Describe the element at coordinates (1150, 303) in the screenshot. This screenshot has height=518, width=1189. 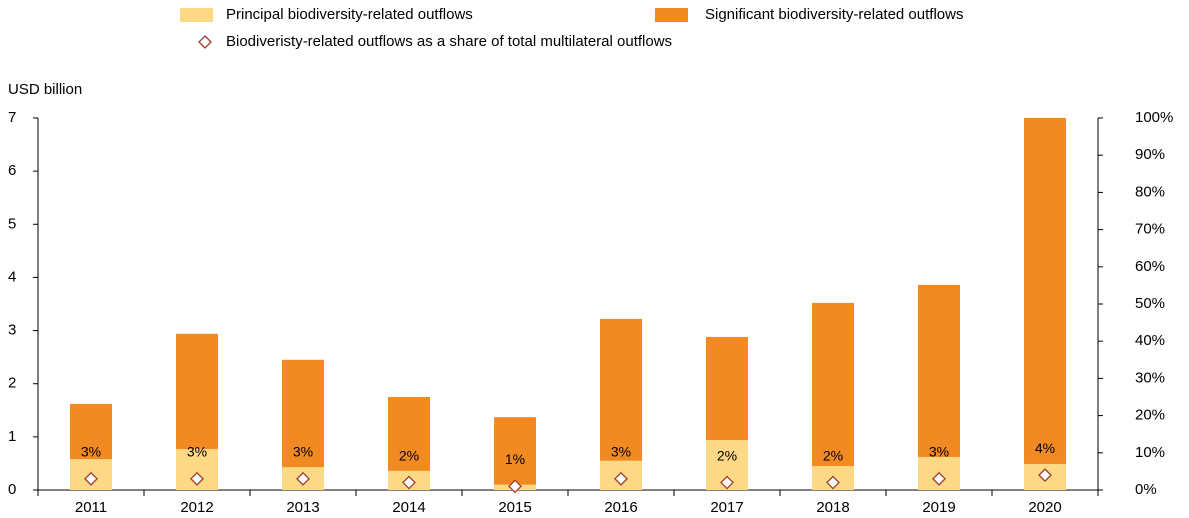
I see `y2-tick-label: 50%` at that location.